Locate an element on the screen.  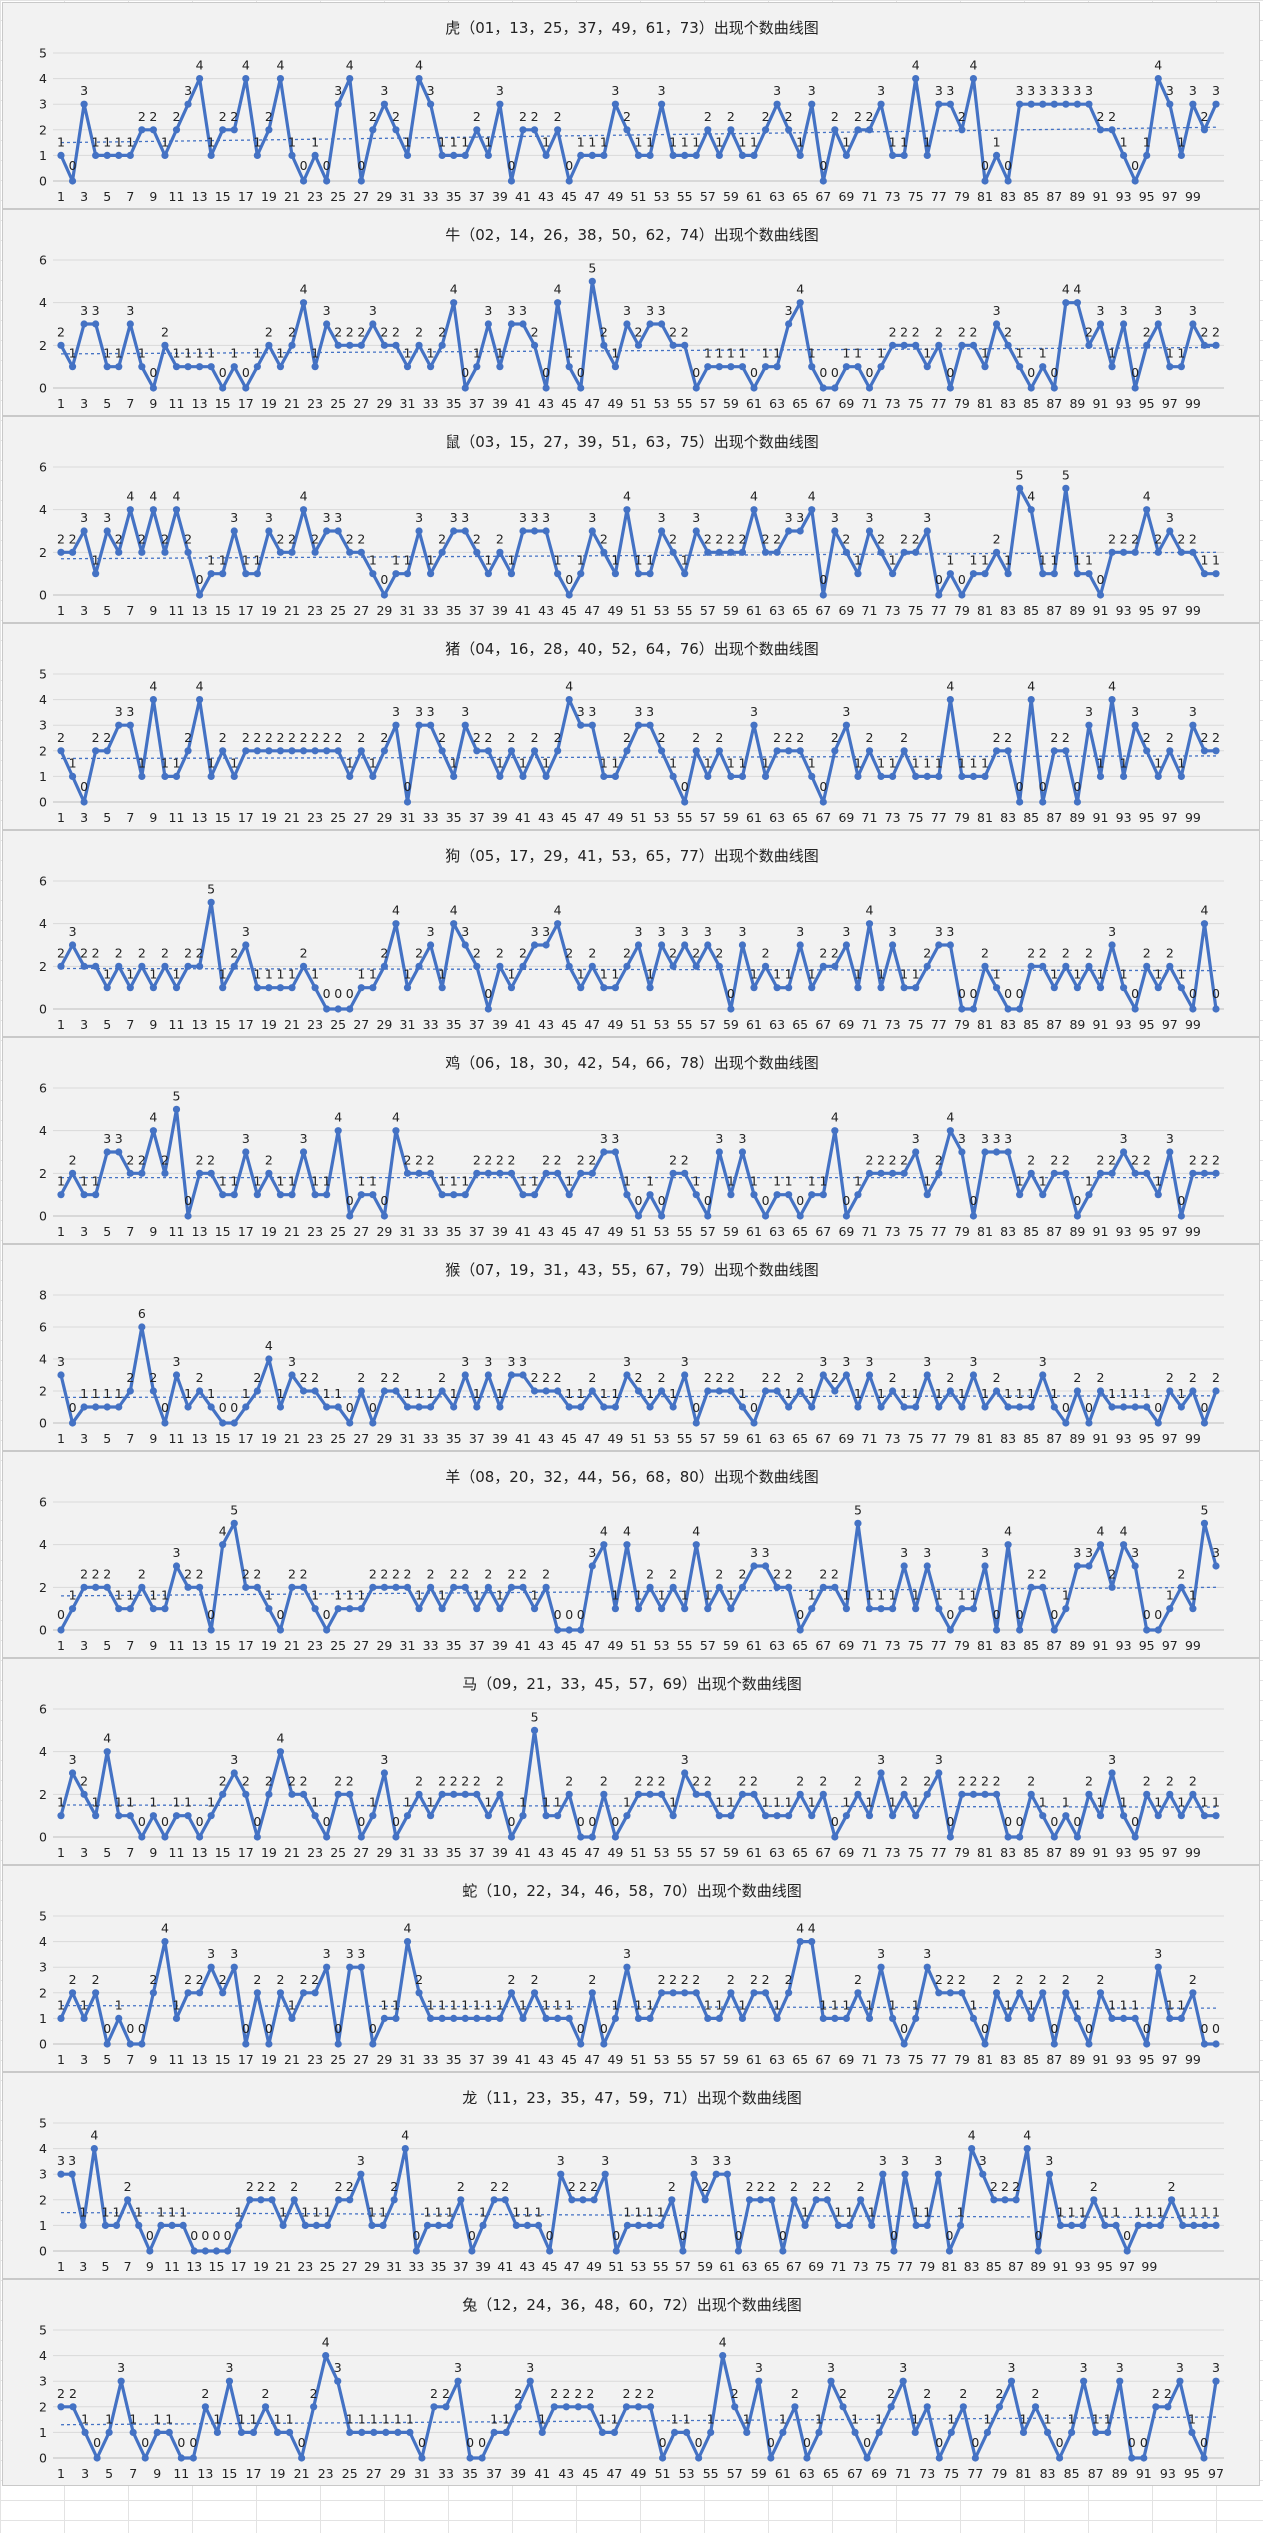
data-label: 3 is located at coordinates (831, 2367).